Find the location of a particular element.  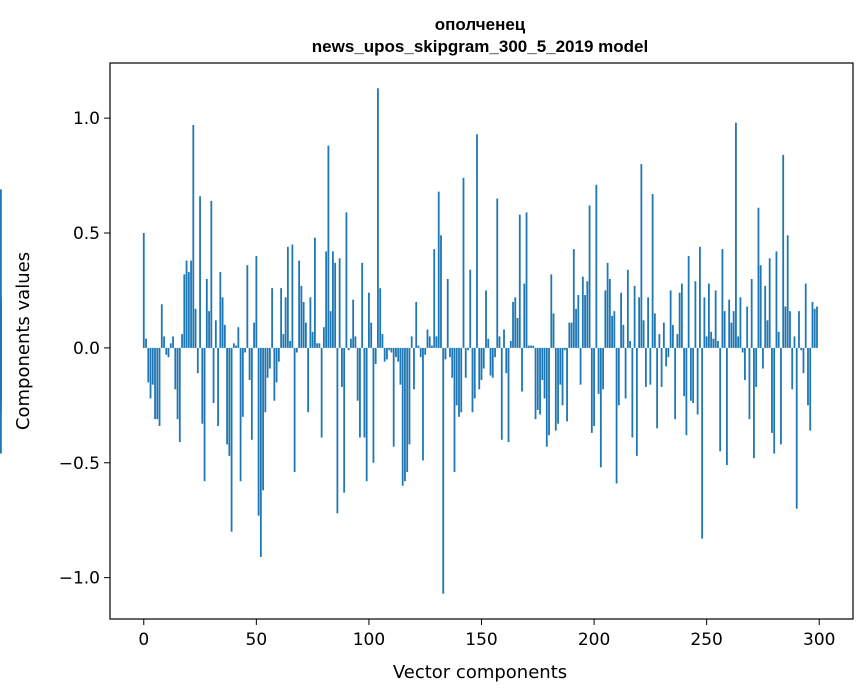

chart-subtitle: news_upos_skipgram_300_5_2019 model is located at coordinates (480, 46).